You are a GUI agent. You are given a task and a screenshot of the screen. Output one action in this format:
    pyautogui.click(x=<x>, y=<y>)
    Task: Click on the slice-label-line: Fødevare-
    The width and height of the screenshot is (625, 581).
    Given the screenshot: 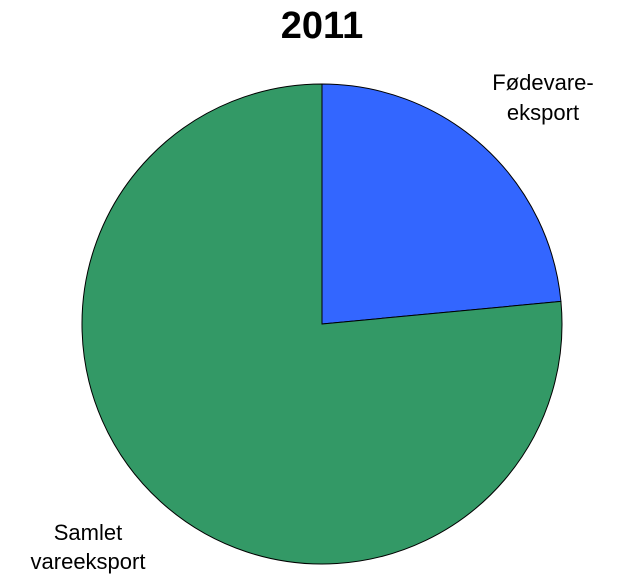 What is the action you would take?
    pyautogui.click(x=542, y=82)
    